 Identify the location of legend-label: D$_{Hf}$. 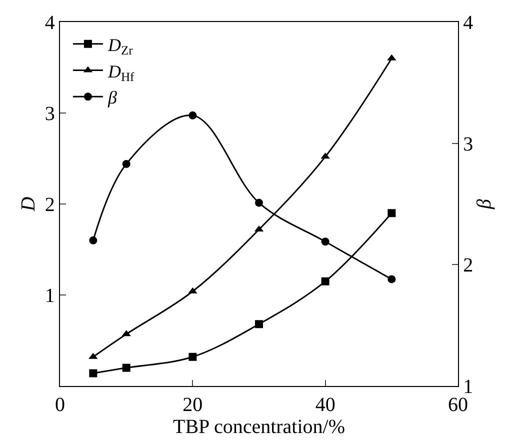
(121, 72).